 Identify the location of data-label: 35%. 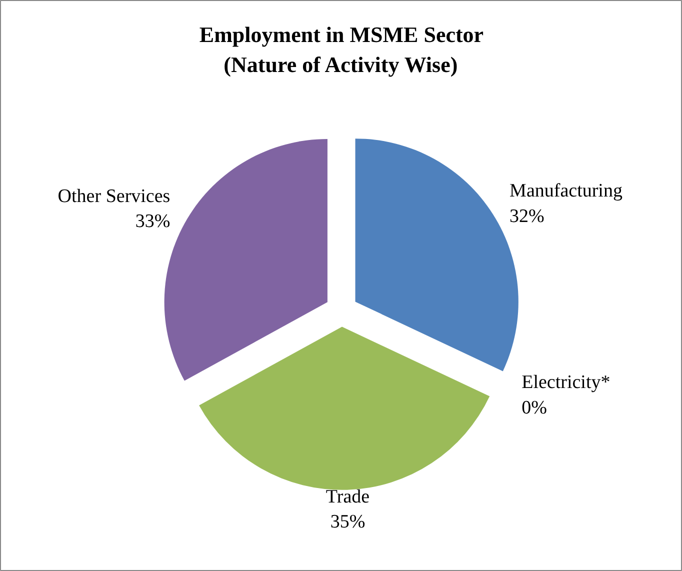
(348, 522).